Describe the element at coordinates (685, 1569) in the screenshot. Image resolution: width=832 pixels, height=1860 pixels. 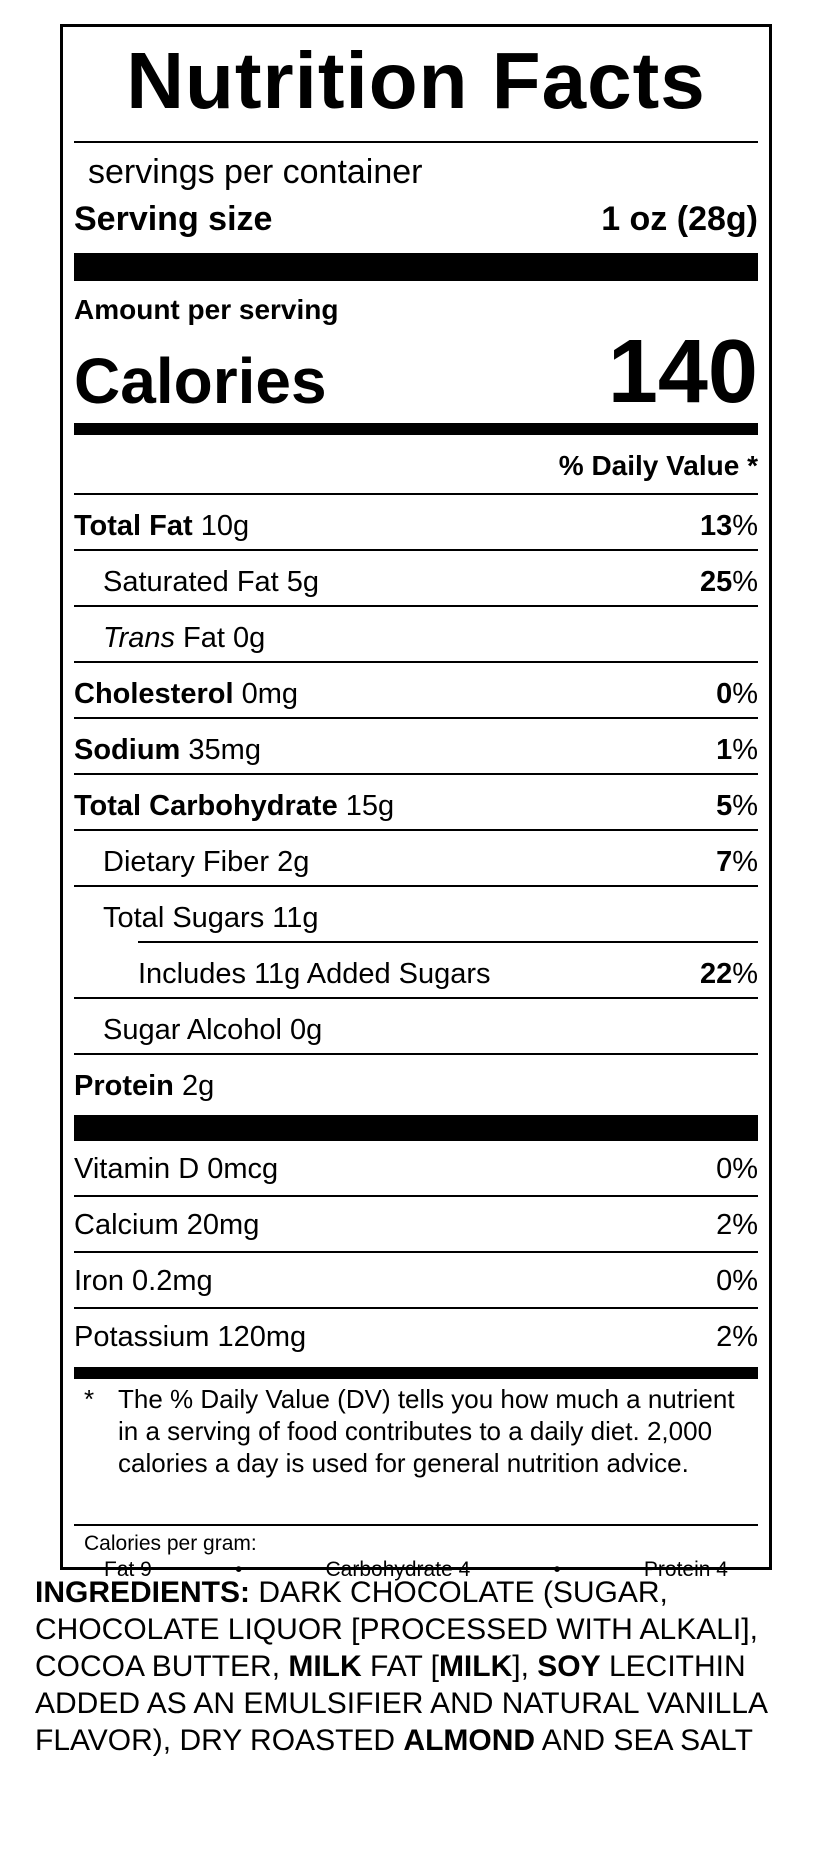
I see `protein-per-gram: Protein 4` at that location.